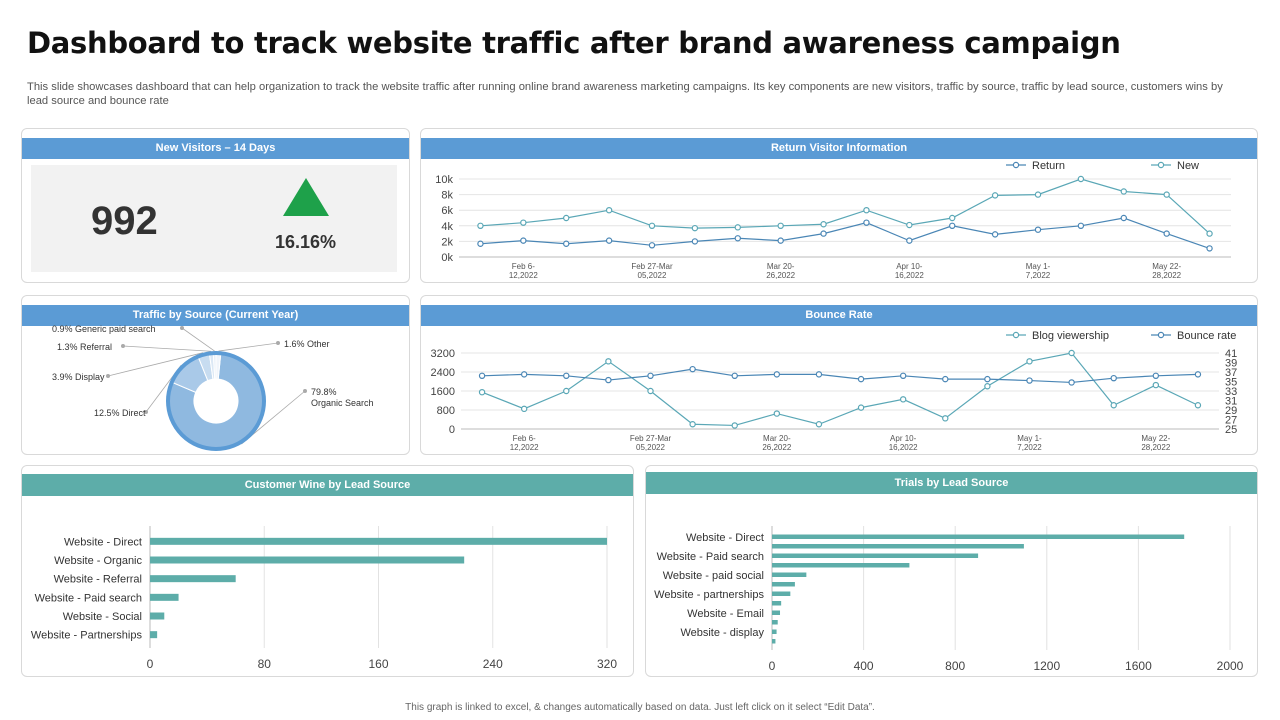  What do you see at coordinates (840, 389) in the screenshot?
I see `series-line-blog-viewership` at bounding box center [840, 389].